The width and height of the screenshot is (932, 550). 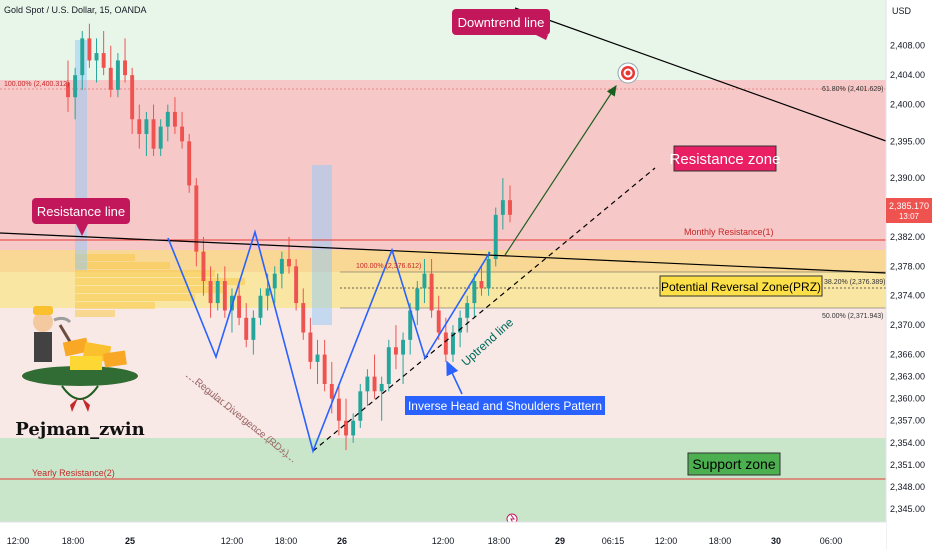 I want to click on ihs-text: Inverse Head and Shoulders Pattern, so click(x=505, y=406).